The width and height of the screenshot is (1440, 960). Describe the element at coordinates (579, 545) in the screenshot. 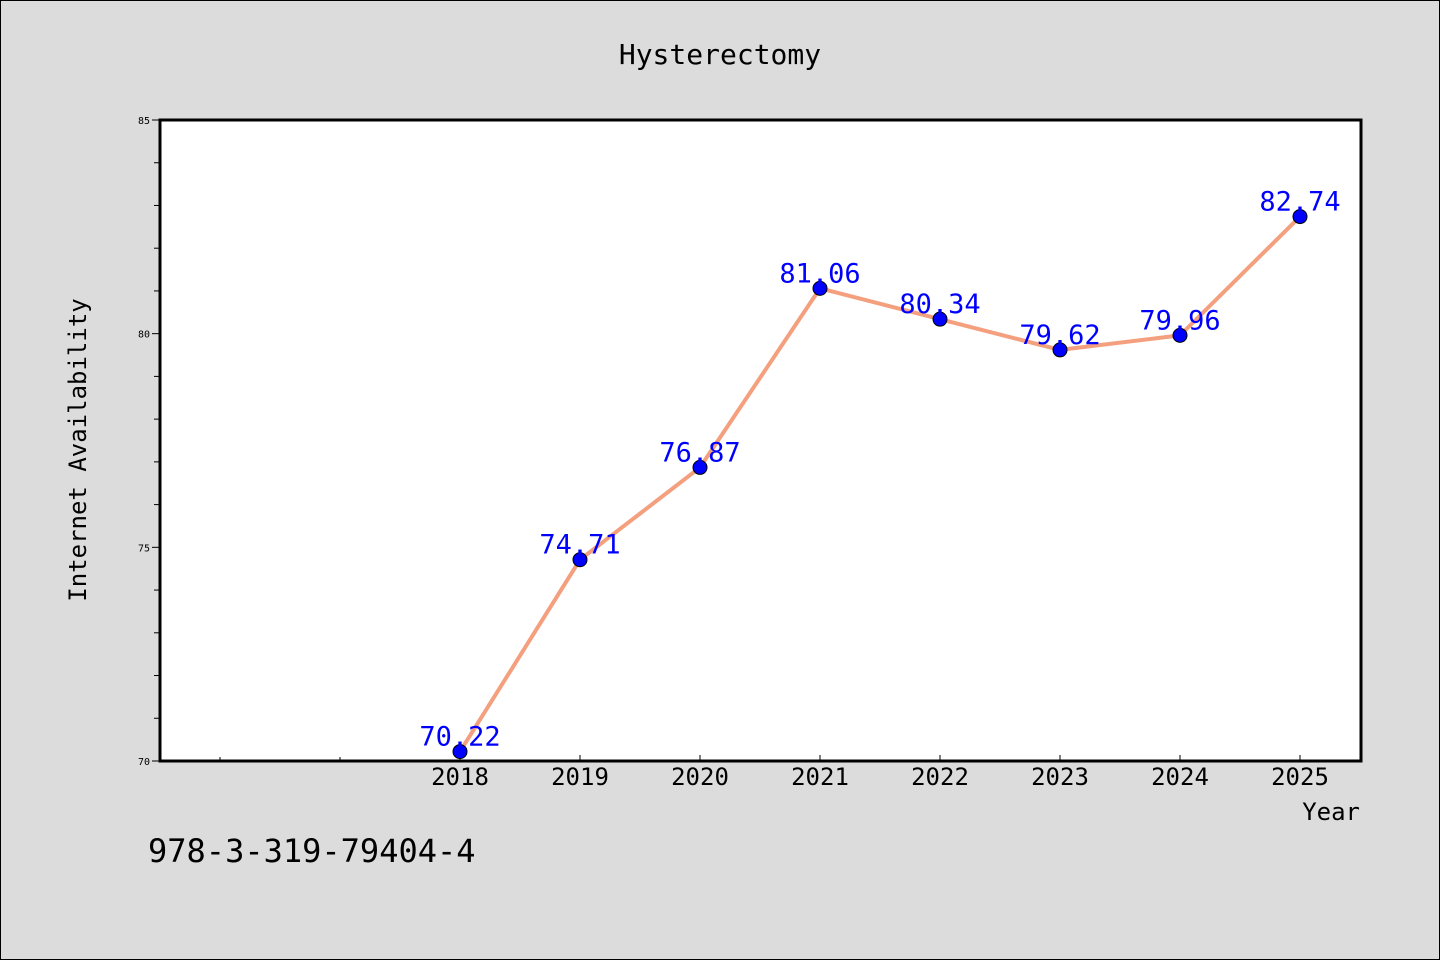

I see `data-label: 74.71` at that location.